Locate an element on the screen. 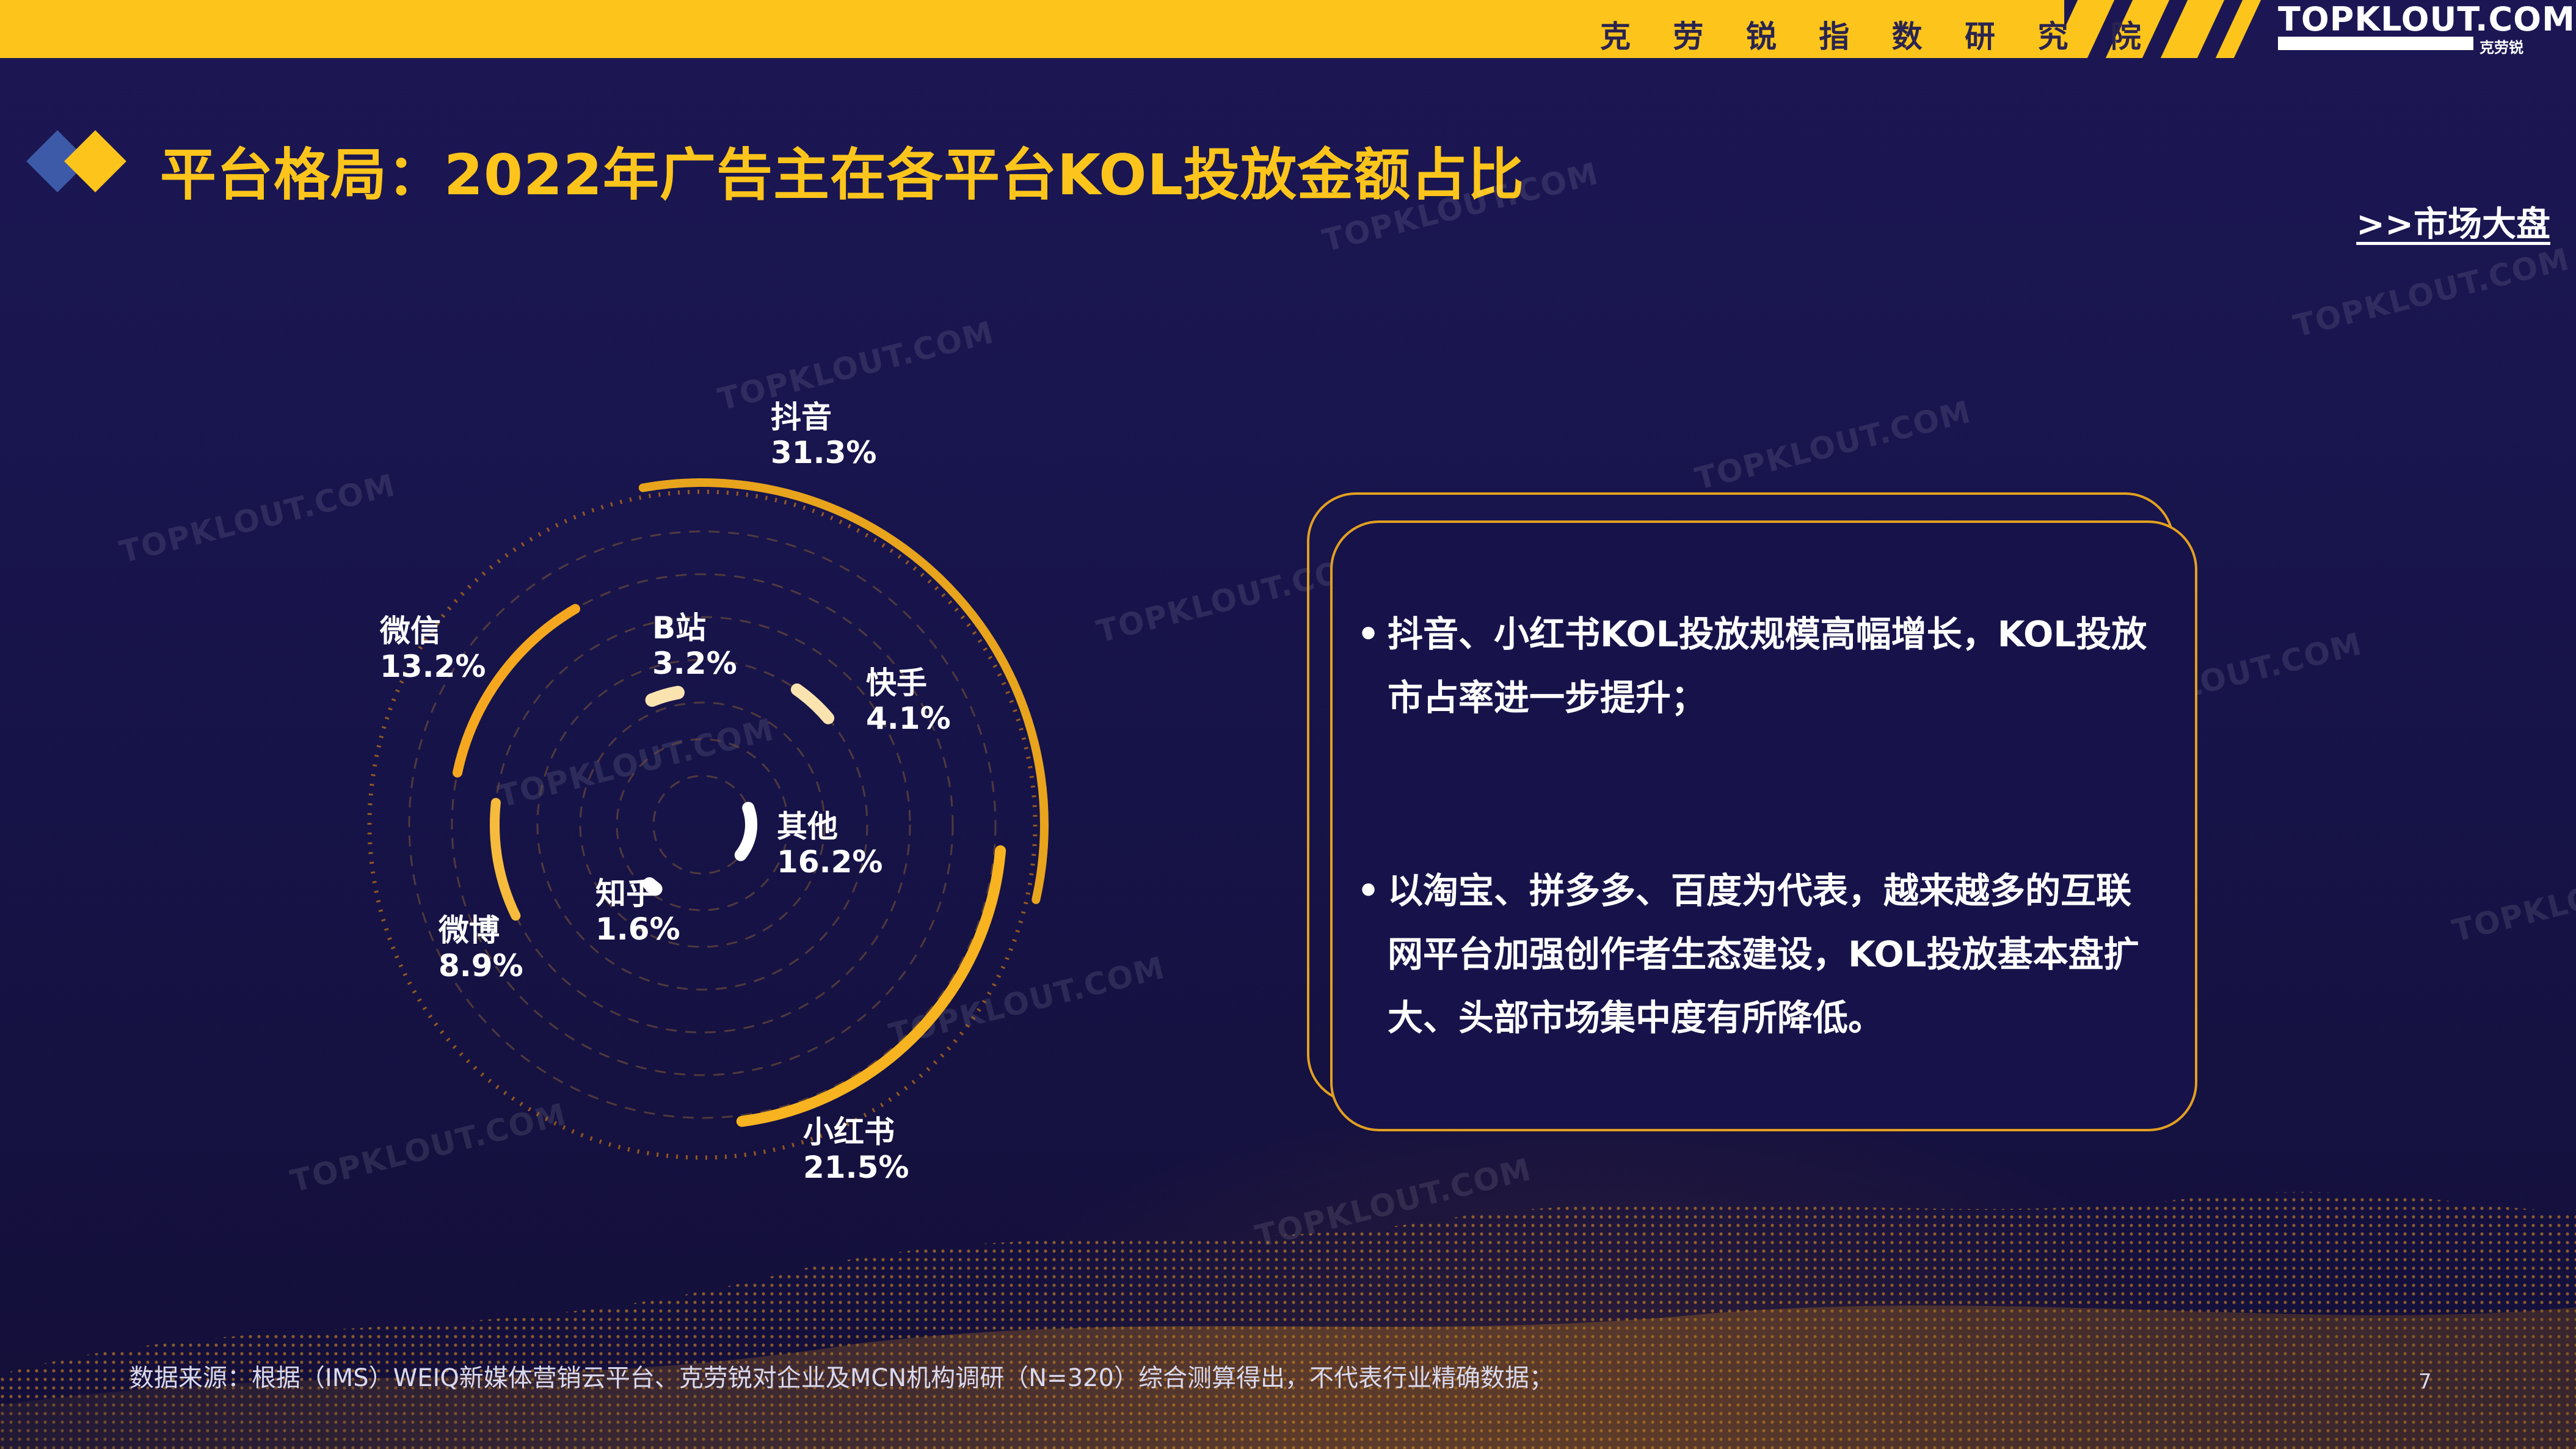 The height and width of the screenshot is (1449, 2576). logo-strip is located at coordinates (2376, 43).